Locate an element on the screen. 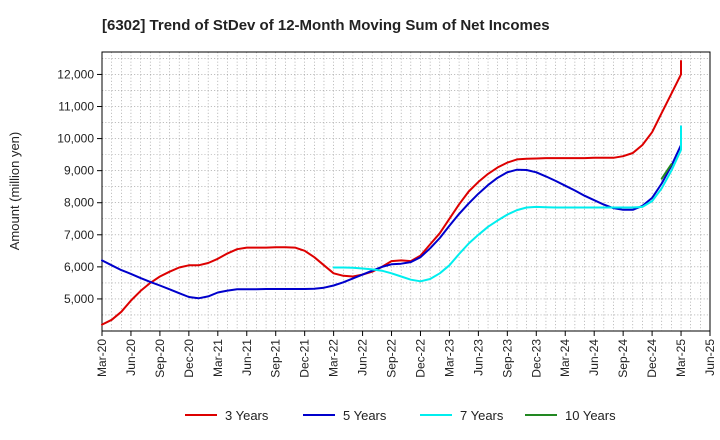 This screenshot has width=720, height=440. x-tick-label: Mar-23 is located at coordinates (449, 358).